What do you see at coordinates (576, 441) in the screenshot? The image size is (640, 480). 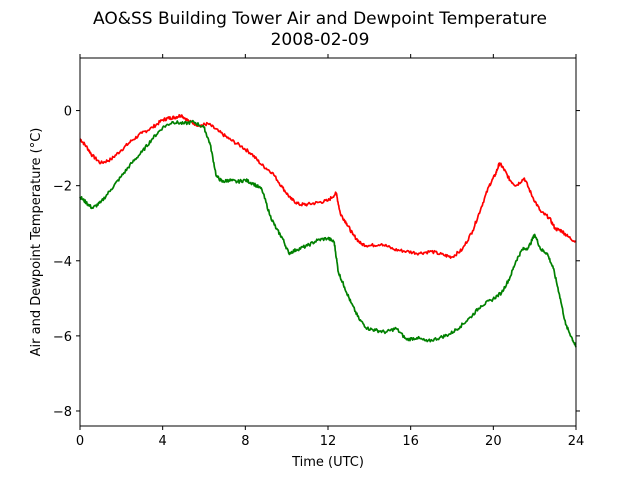 I see `x-tick-label: 24` at bounding box center [576, 441].